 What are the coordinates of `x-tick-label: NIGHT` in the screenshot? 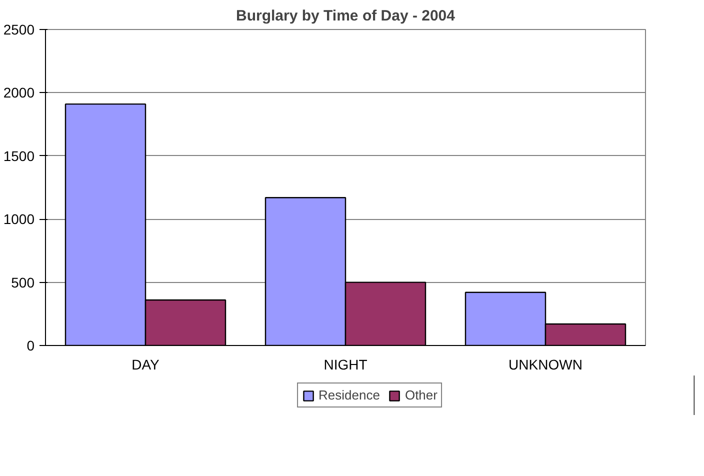 It's located at (346, 364).